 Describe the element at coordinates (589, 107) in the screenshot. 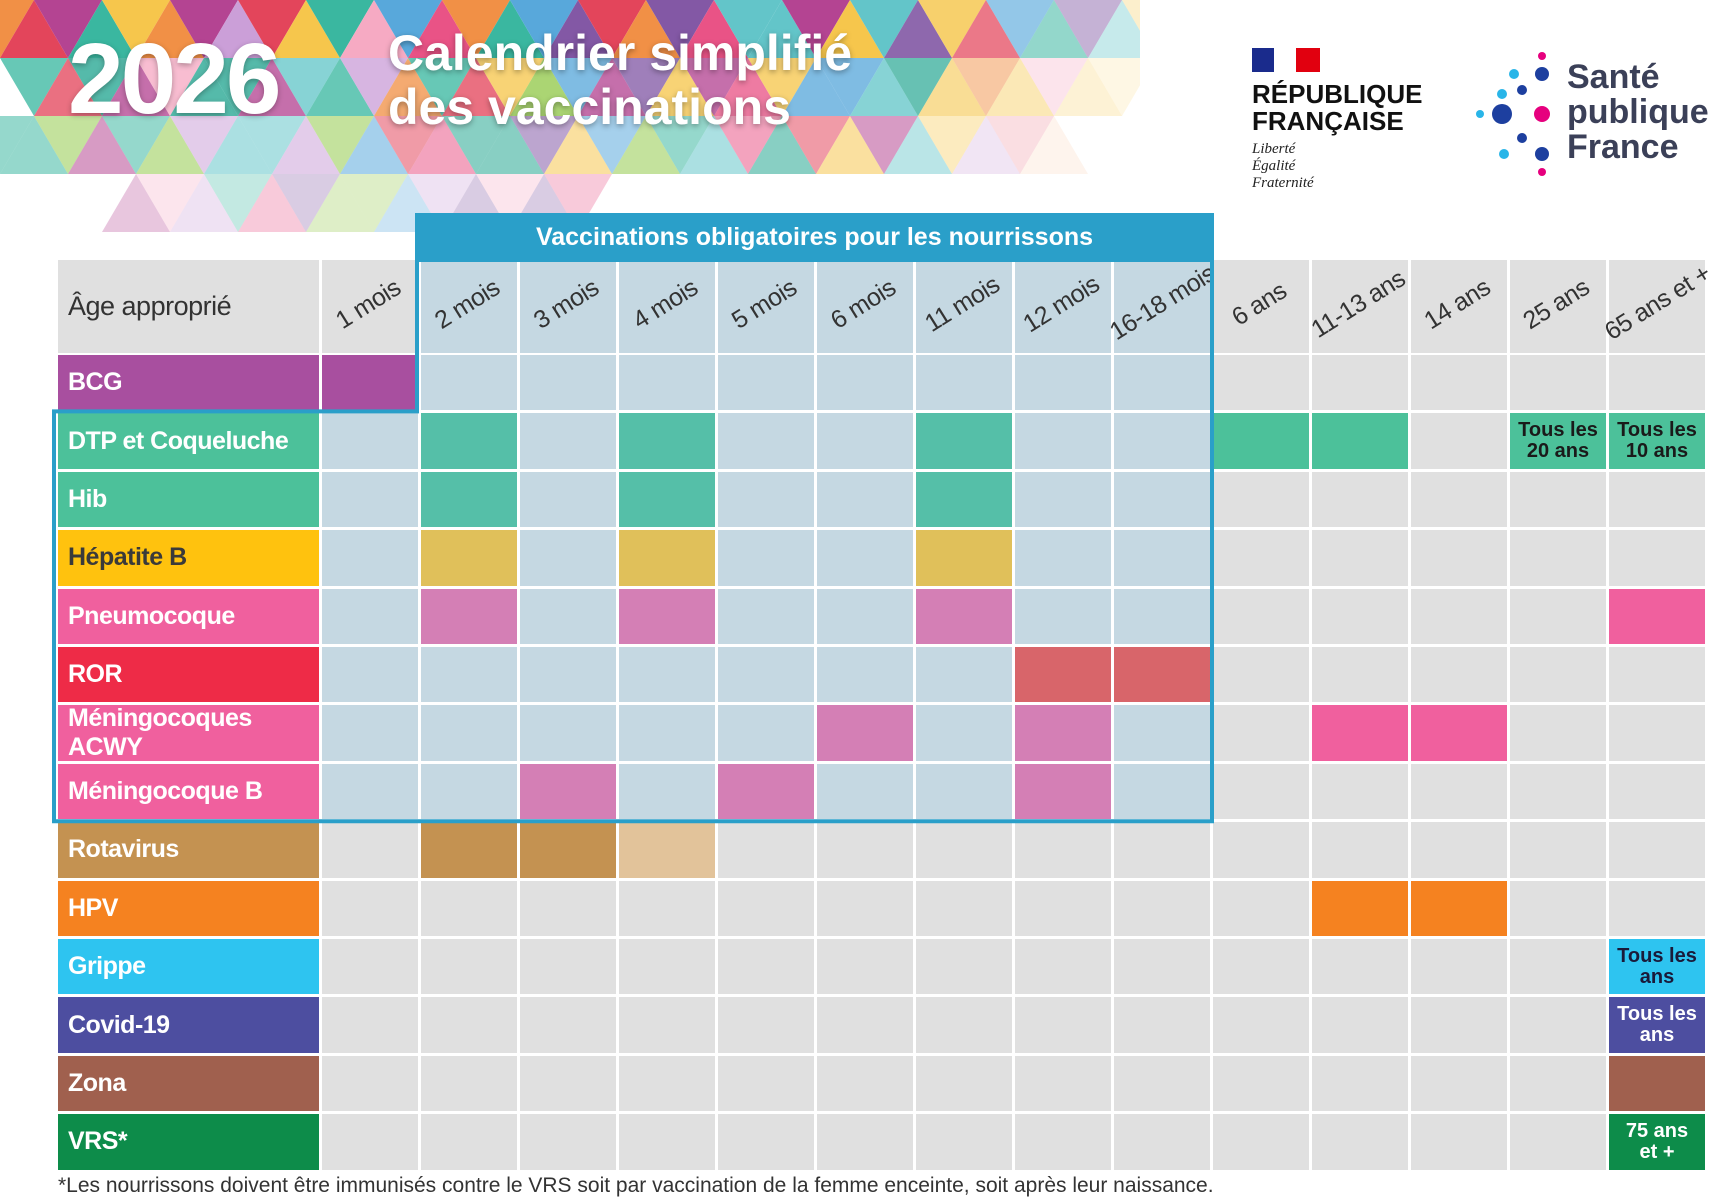

I see `title-line: des vaccinations` at that location.